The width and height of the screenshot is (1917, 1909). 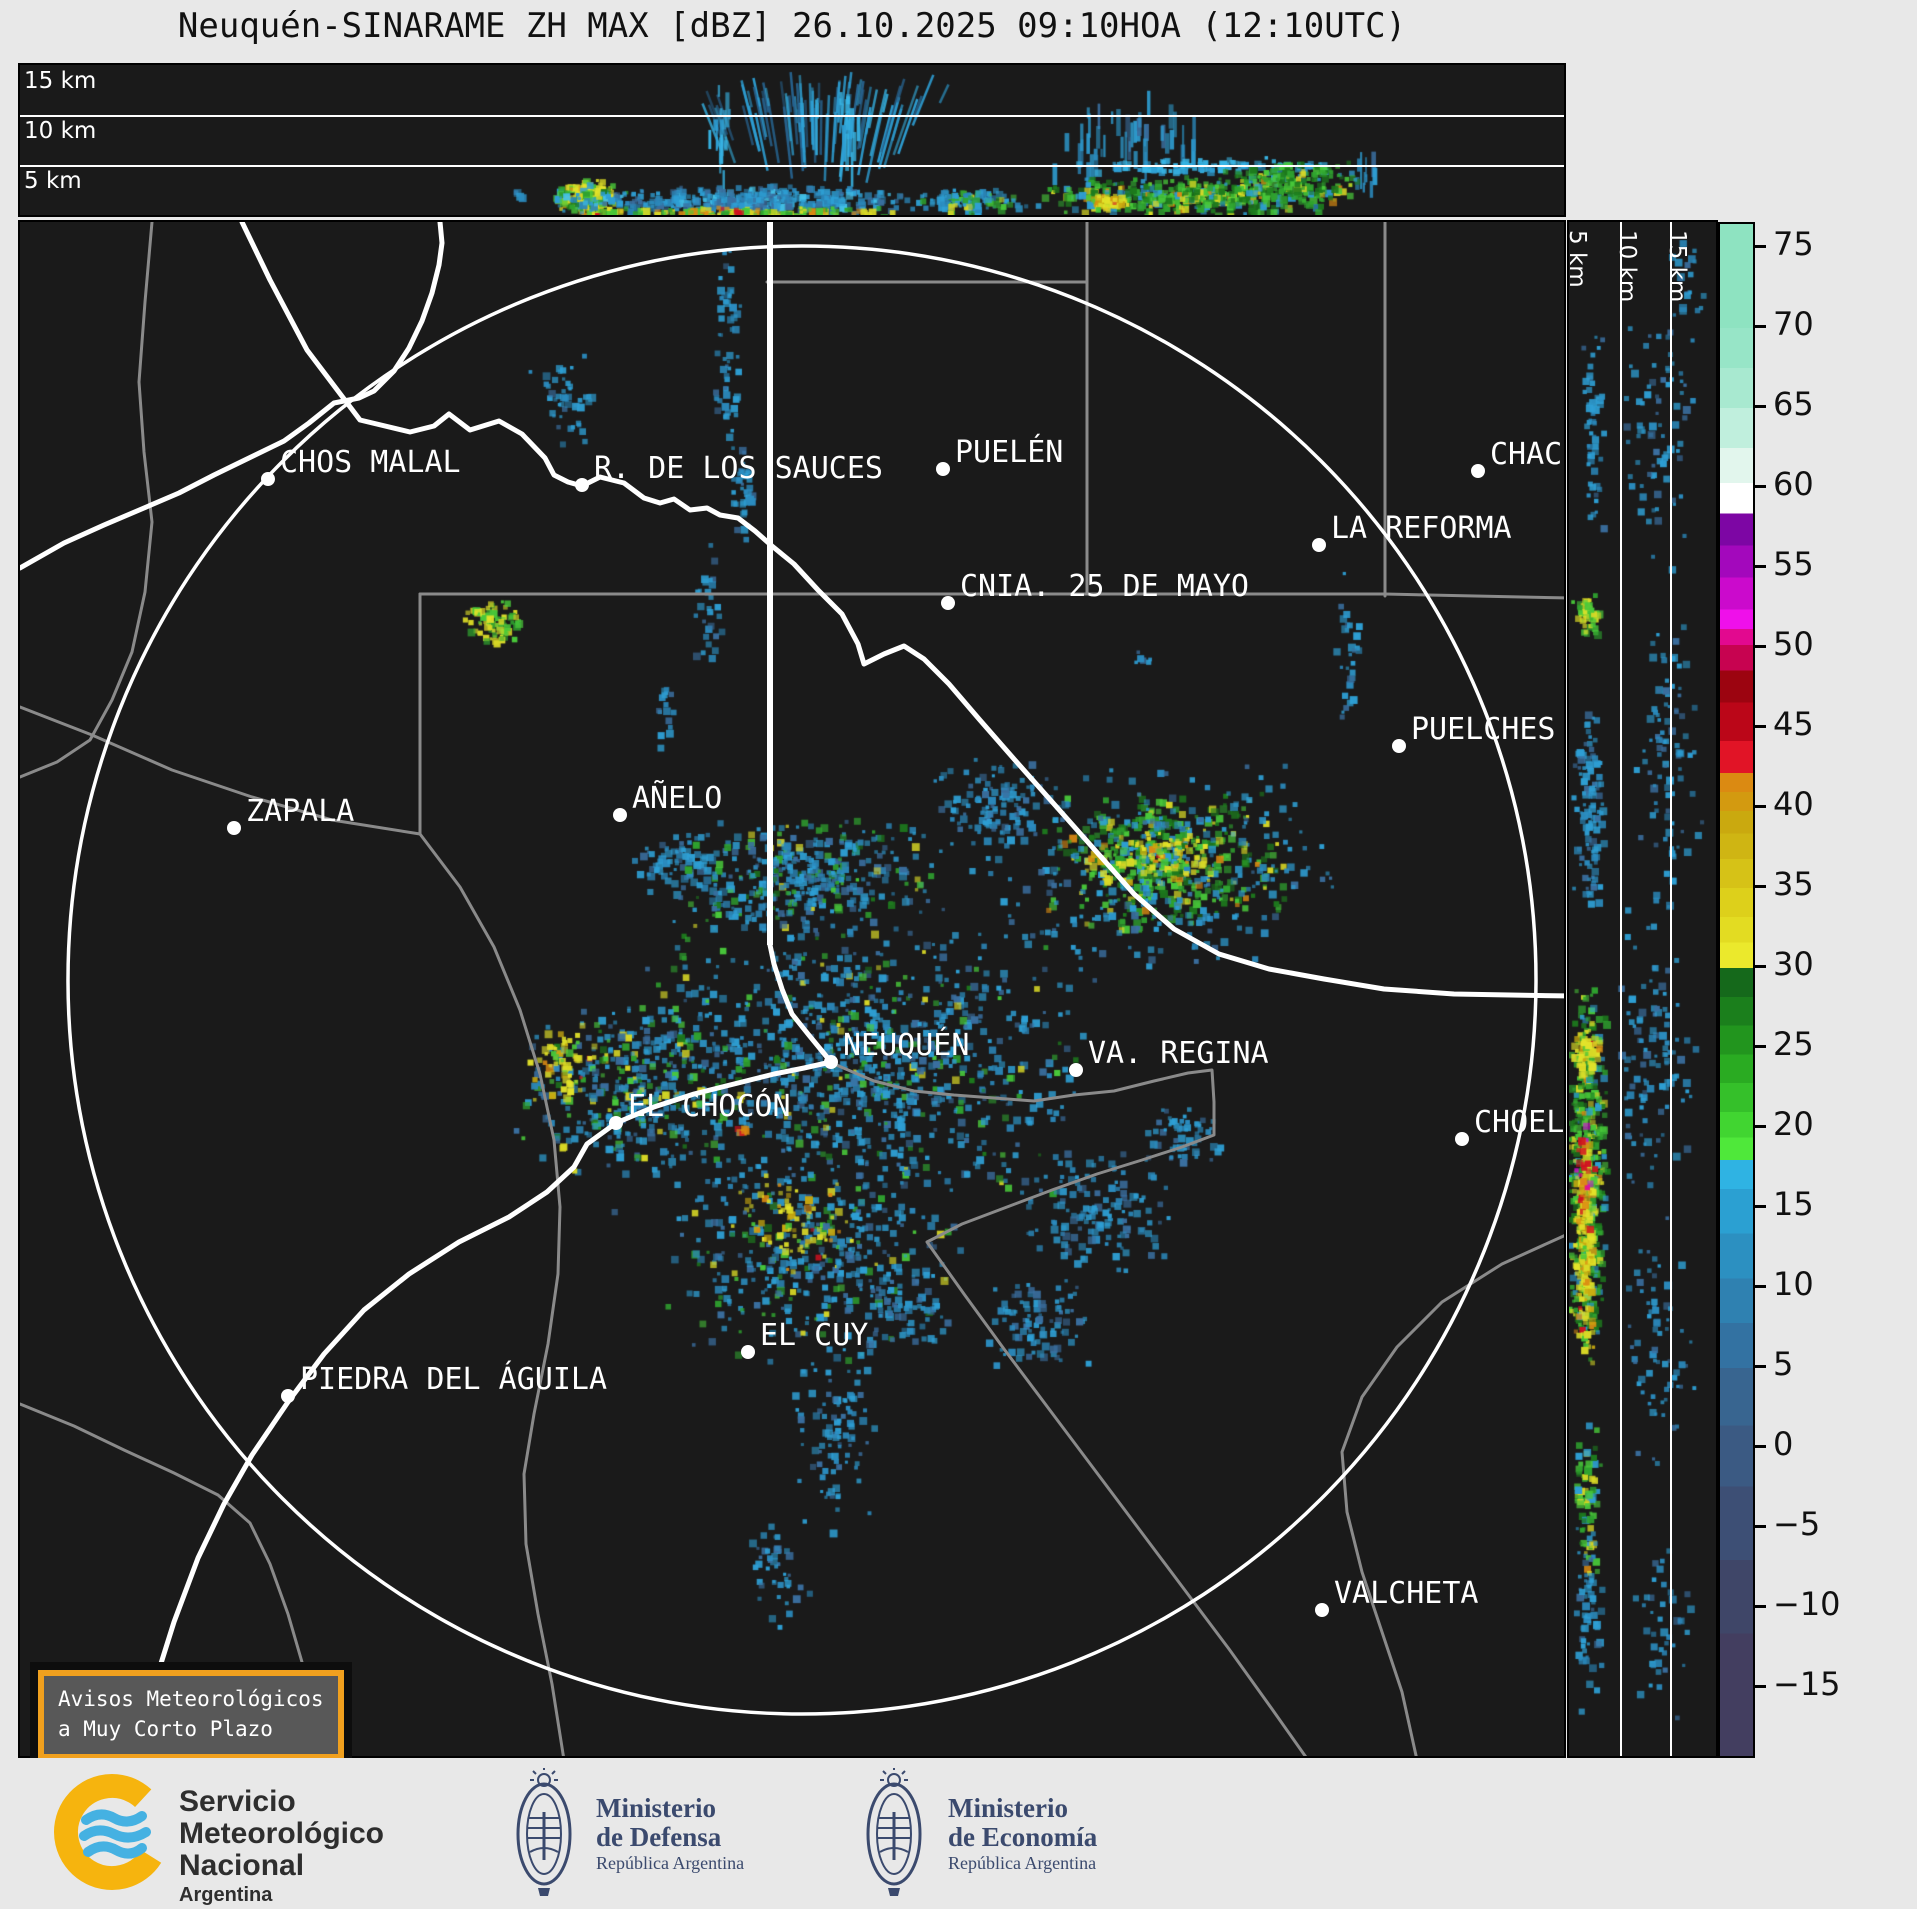 What do you see at coordinates (792, 116) in the screenshot?
I see `altitude-line-10km` at bounding box center [792, 116].